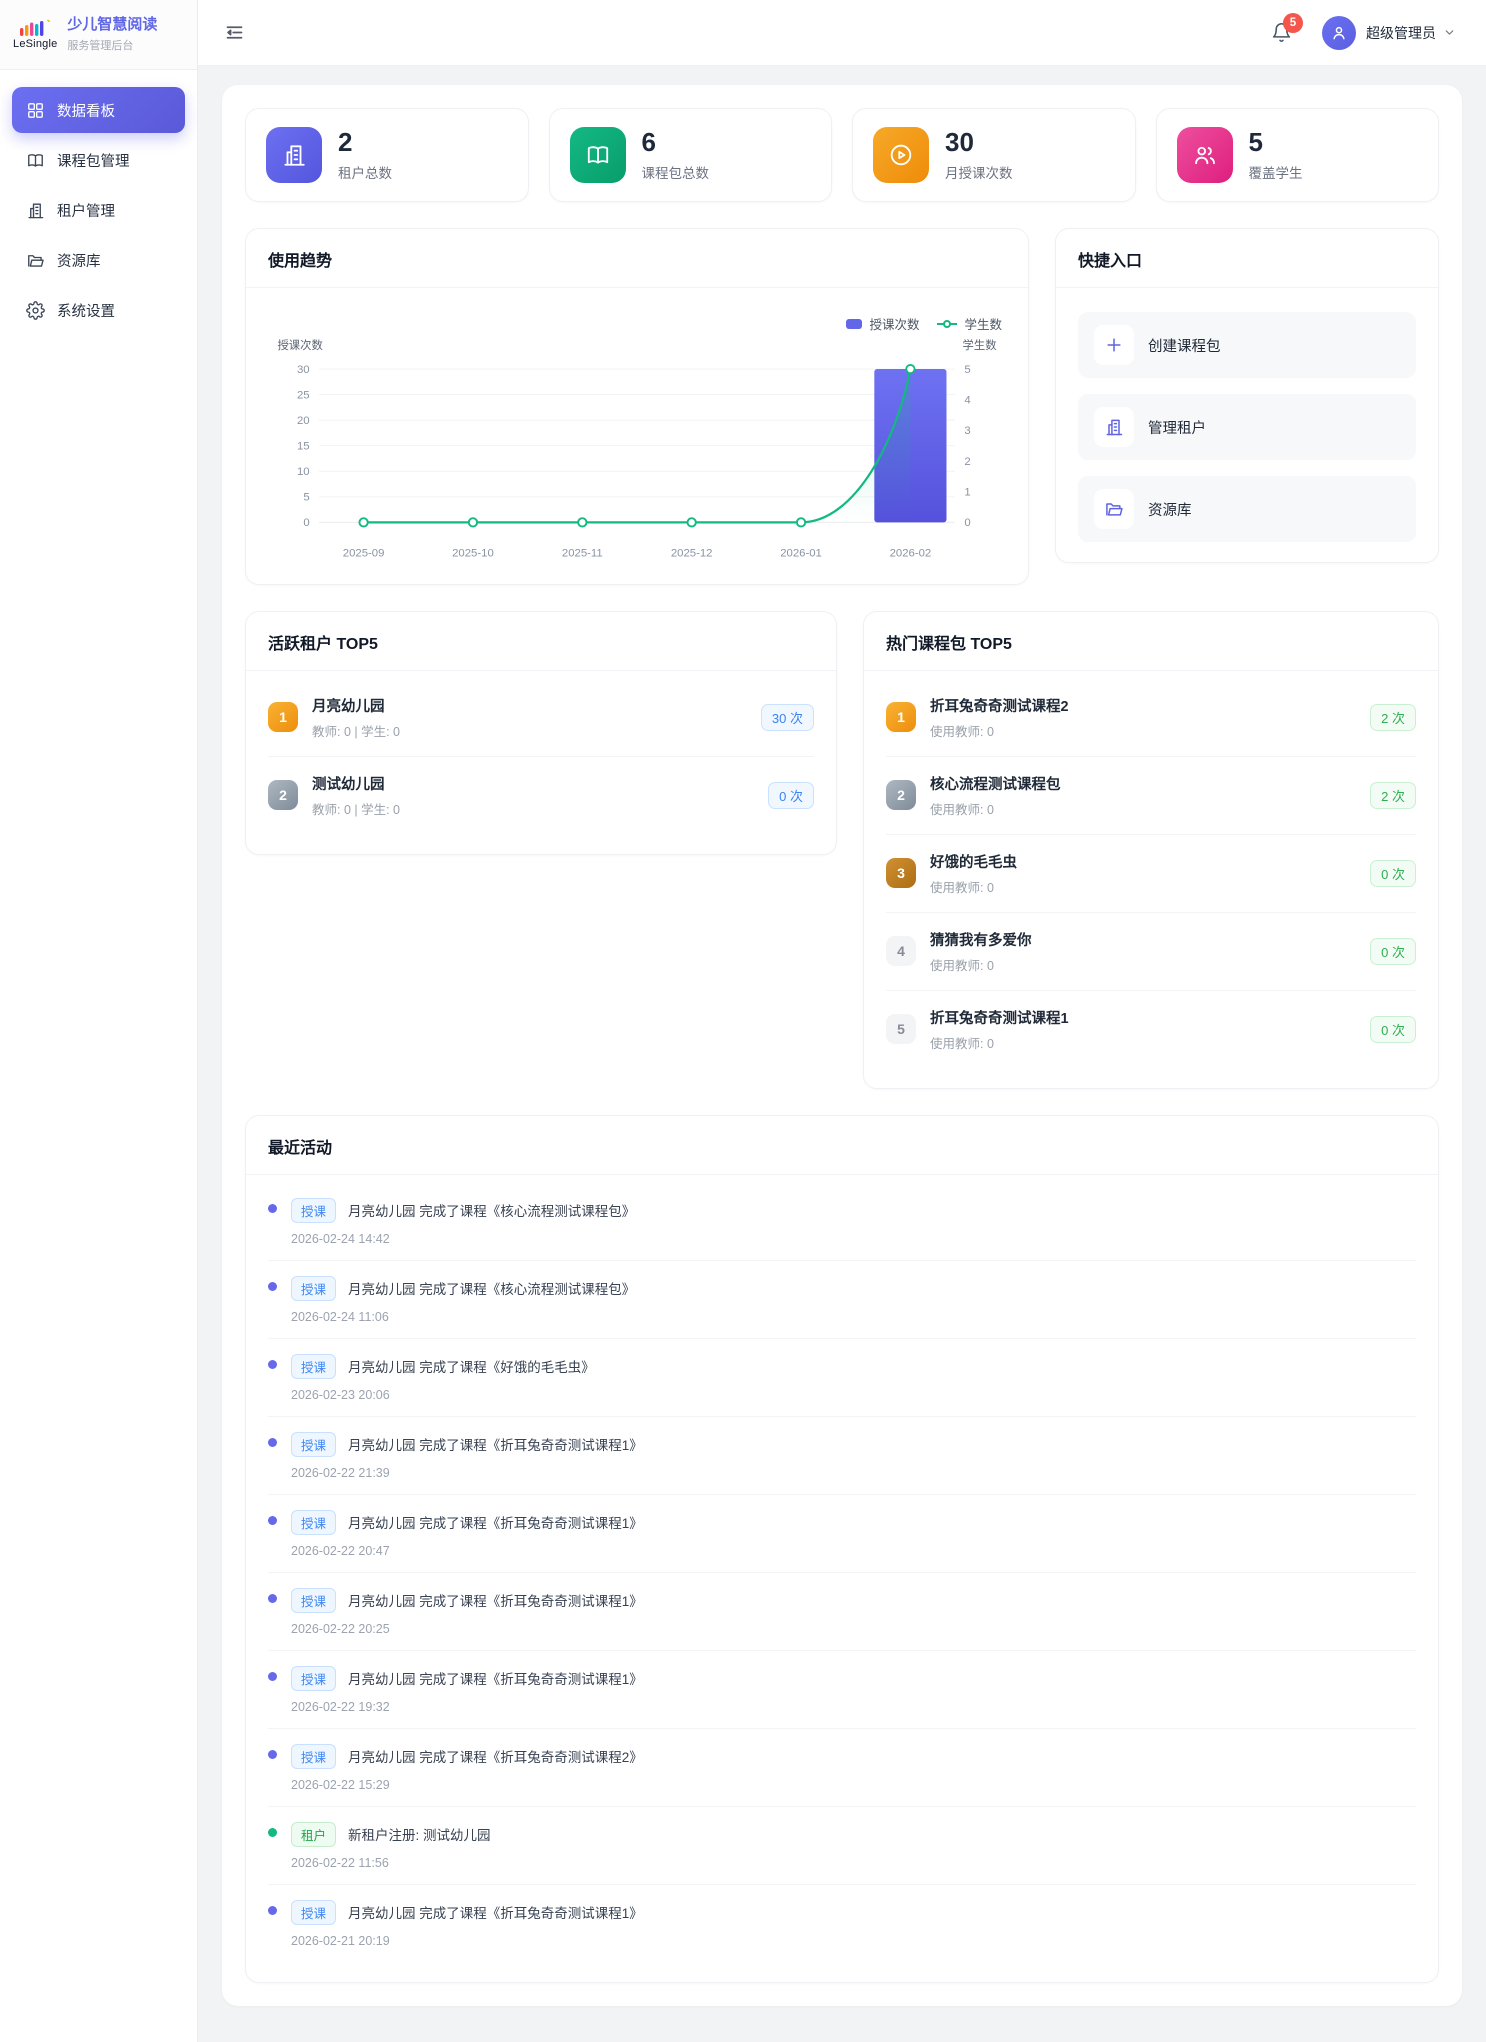  Describe the element at coordinates (582, 553) in the screenshot. I see `svg-text: 2025-11` at that location.